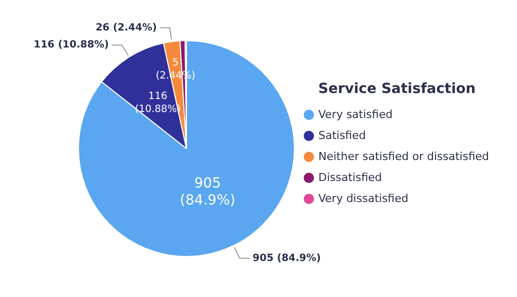 The width and height of the screenshot is (517, 297). What do you see at coordinates (71, 45) in the screenshot?
I see `data-label: 116 (10.88%)` at bounding box center [71, 45].